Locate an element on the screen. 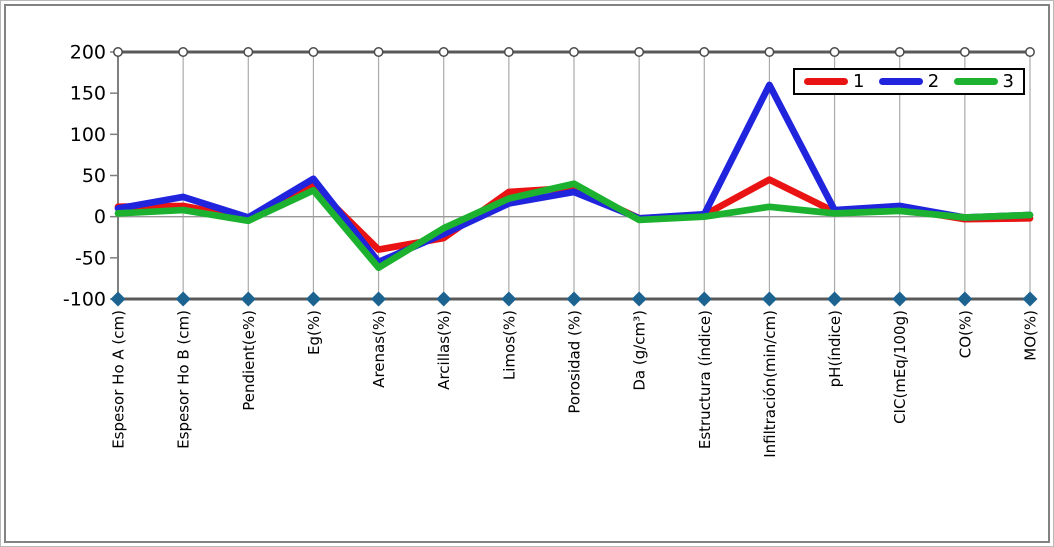 This screenshot has height=547, width=1054. category-label: Limos(%) is located at coordinates (509, 345).